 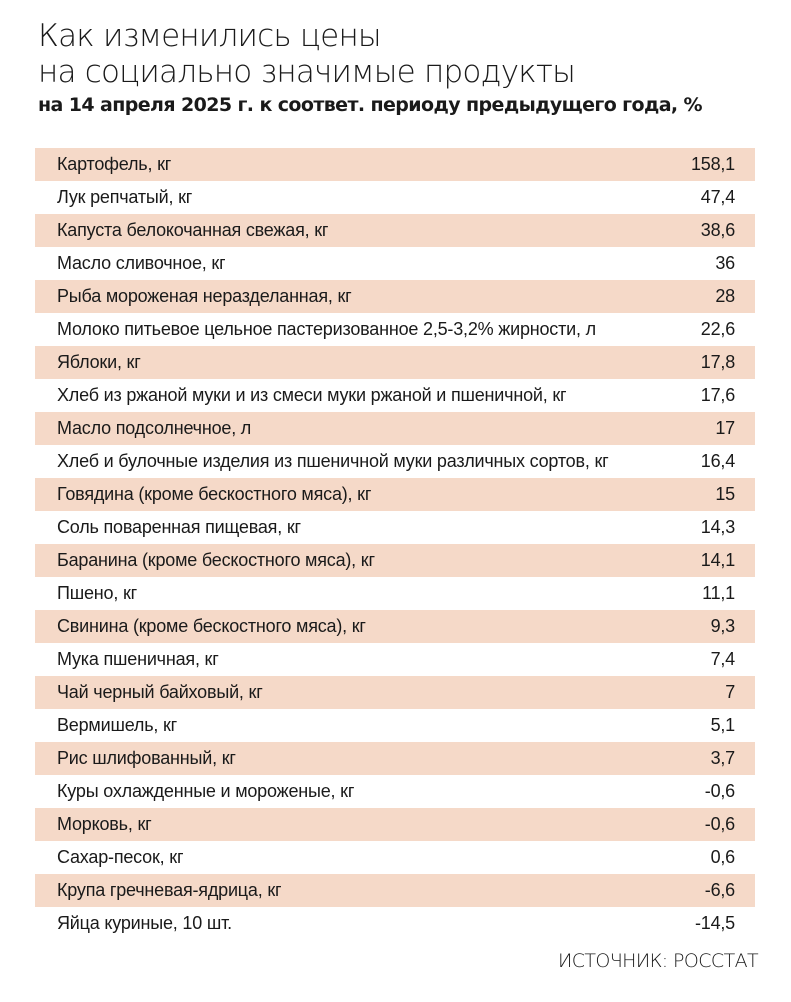 I want to click on row-label: Капуста белокочанная свежая, кг, so click(x=193, y=230).